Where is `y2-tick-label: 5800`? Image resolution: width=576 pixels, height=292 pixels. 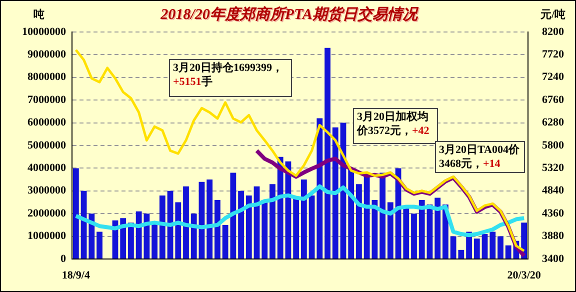 y2-tick-label: 5800 is located at coordinates (553, 145).